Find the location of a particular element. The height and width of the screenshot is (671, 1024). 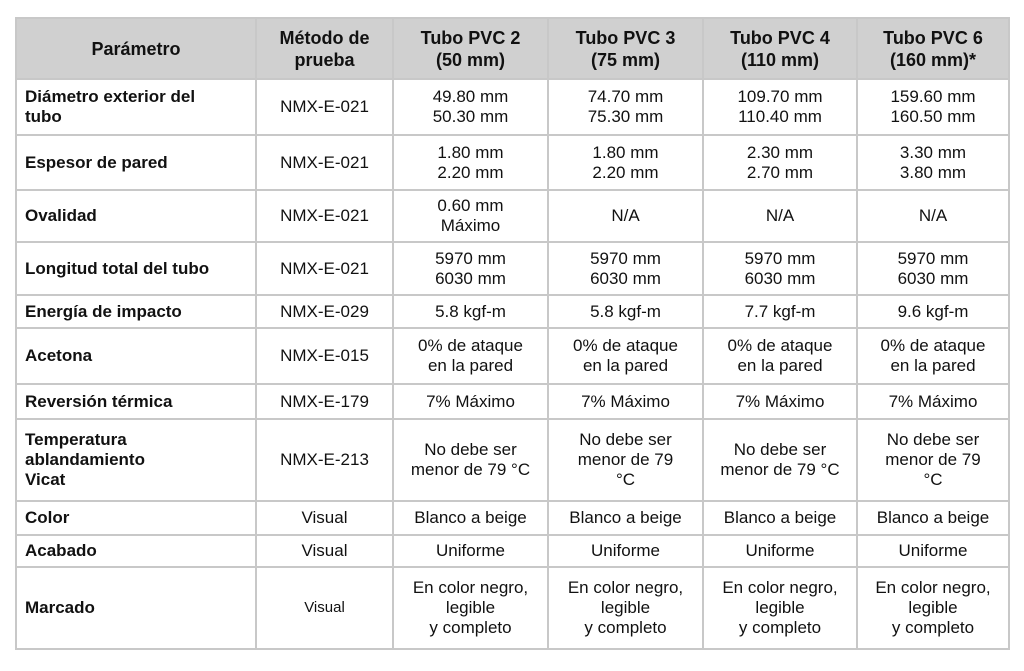

method-cell: NMX-E-213 is located at coordinates (324, 460).